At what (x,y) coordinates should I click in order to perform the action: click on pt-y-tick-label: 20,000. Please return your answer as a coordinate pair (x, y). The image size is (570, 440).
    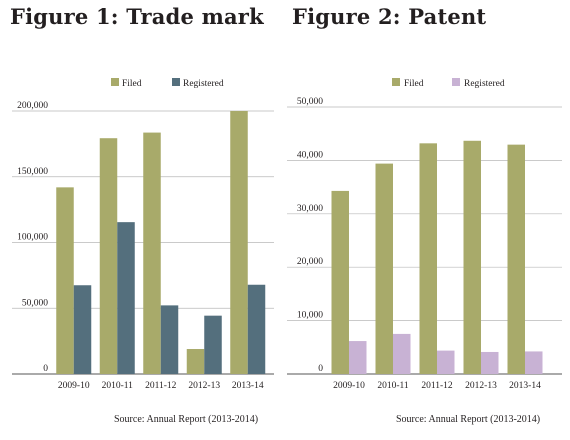
    Looking at the image, I should click on (310, 262).